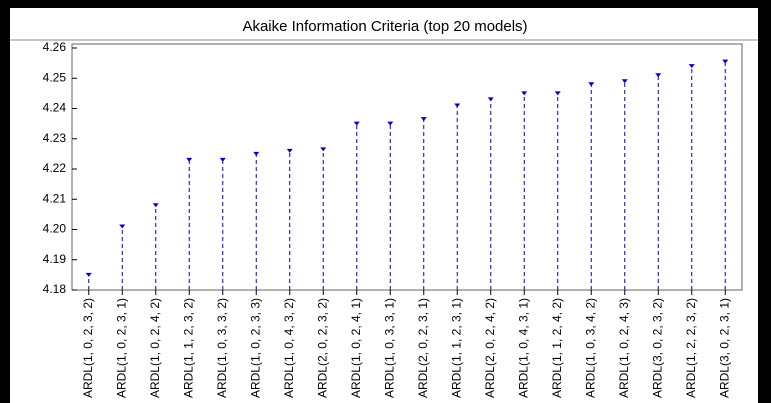 The width and height of the screenshot is (771, 403). What do you see at coordinates (691, 348) in the screenshot?
I see `x-tick-label: ARDL(1, 2, 2, 3, 2)` at bounding box center [691, 348].